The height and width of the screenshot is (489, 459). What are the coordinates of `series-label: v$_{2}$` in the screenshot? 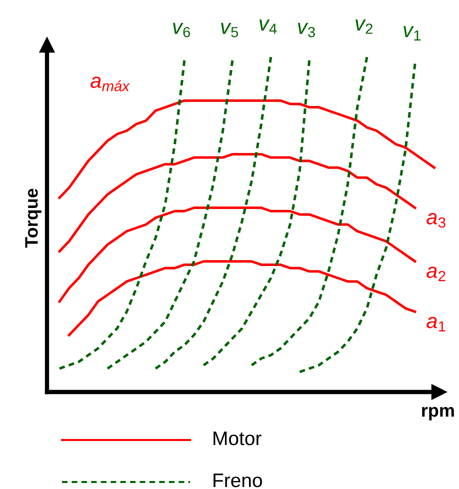 It's located at (364, 26).